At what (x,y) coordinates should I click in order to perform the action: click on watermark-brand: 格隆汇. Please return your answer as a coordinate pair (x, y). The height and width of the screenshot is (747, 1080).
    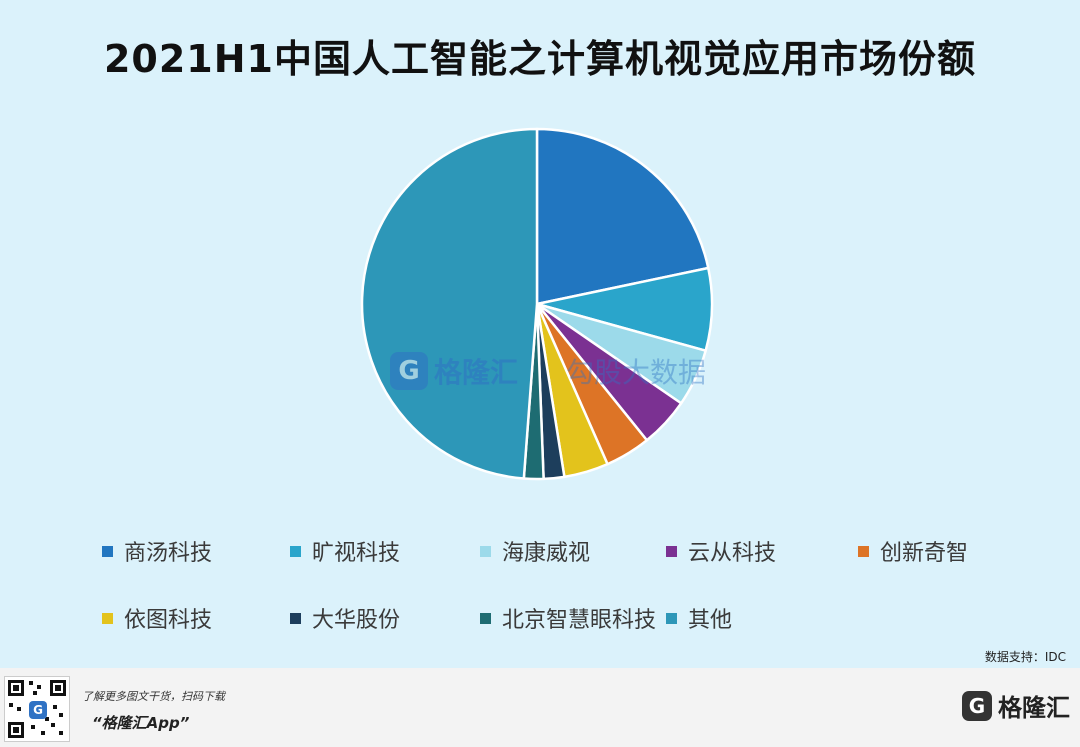
    Looking at the image, I should click on (476, 372).